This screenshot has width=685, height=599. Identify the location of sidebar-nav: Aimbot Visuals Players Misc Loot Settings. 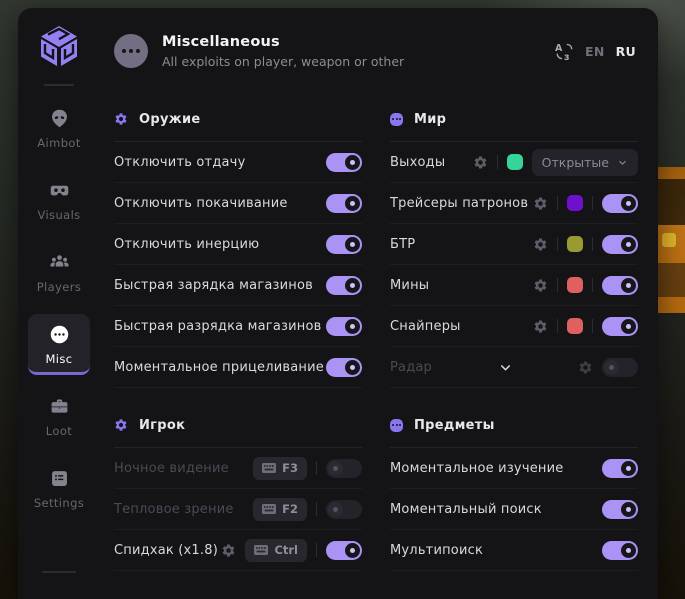
(59, 314).